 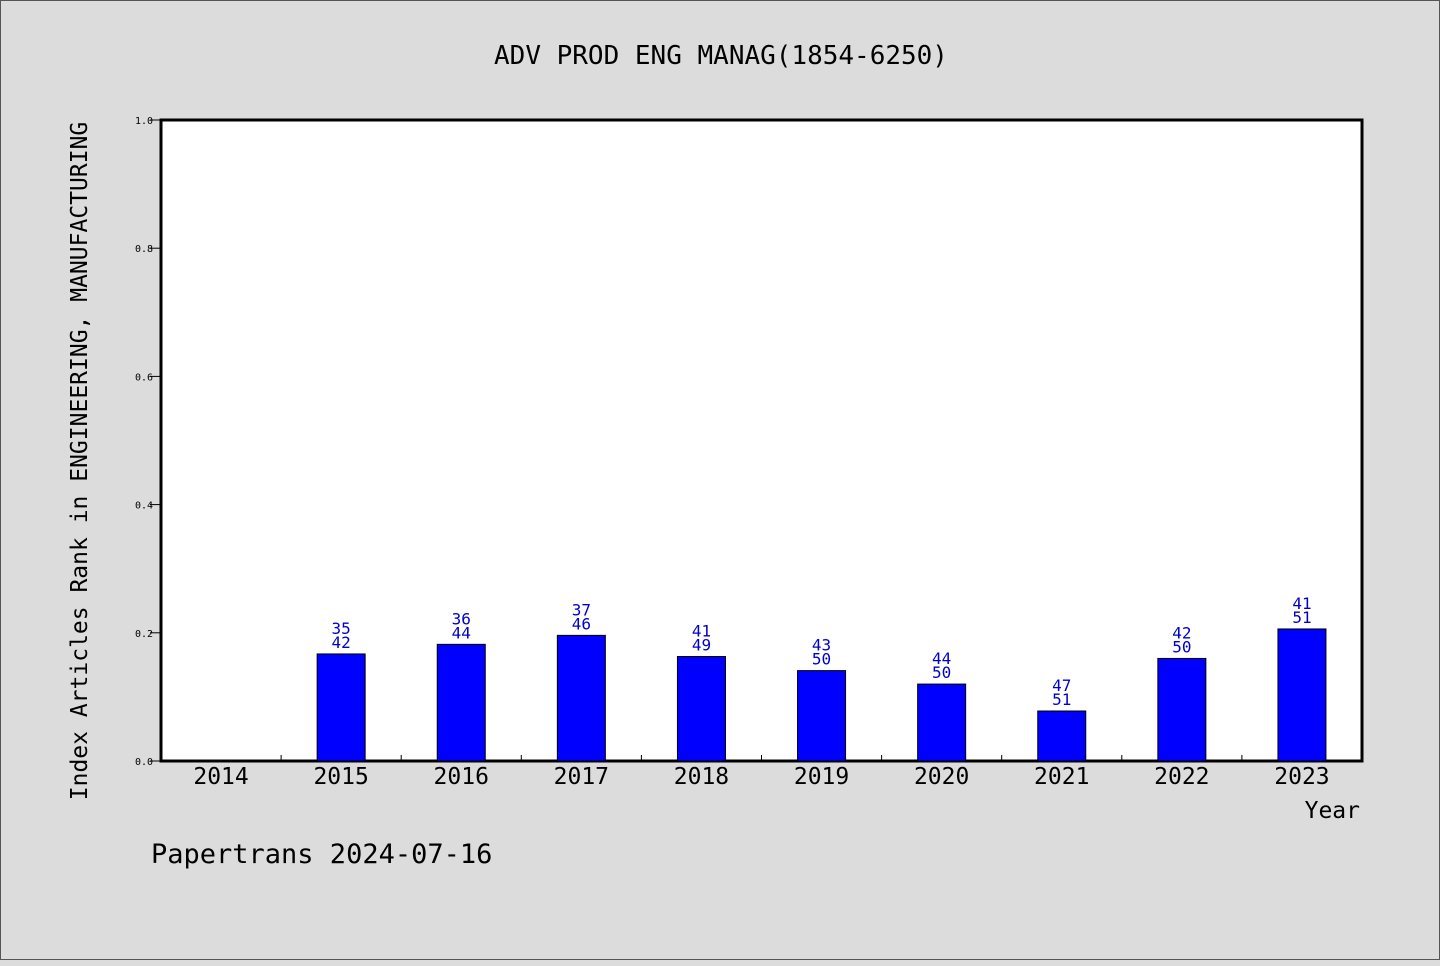 I want to click on x-tick-label: 2019, so click(x=821, y=777).